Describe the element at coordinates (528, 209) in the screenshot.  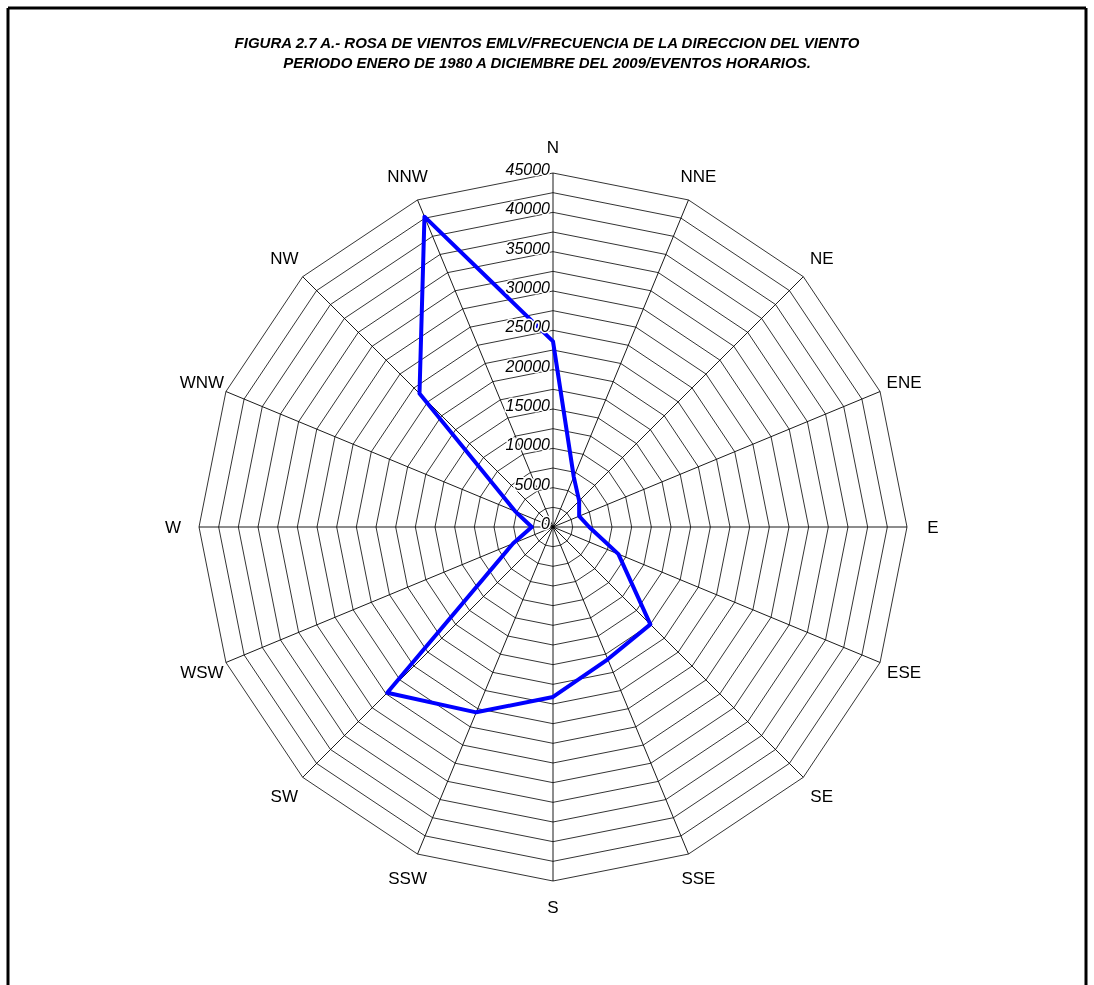
I see `y-tick-label: 40000` at that location.